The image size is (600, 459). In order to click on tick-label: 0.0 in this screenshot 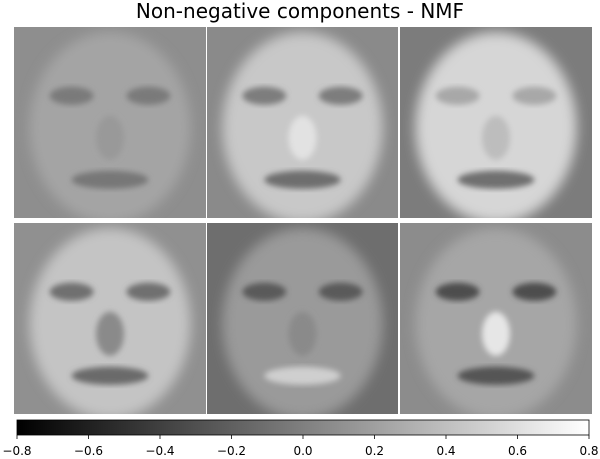, I will do `click(302, 451)`.